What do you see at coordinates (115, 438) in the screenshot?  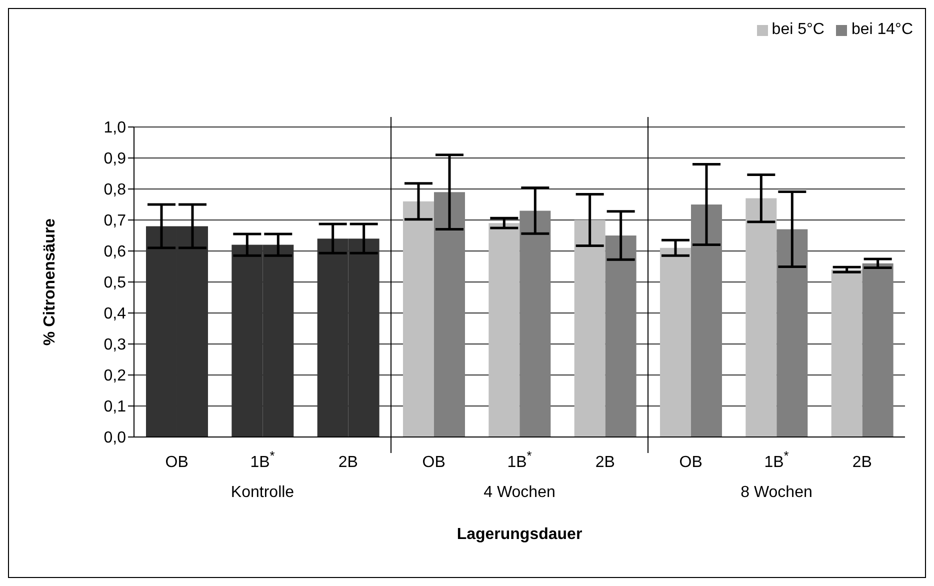 I see `y-tick-label: 0,0` at bounding box center [115, 438].